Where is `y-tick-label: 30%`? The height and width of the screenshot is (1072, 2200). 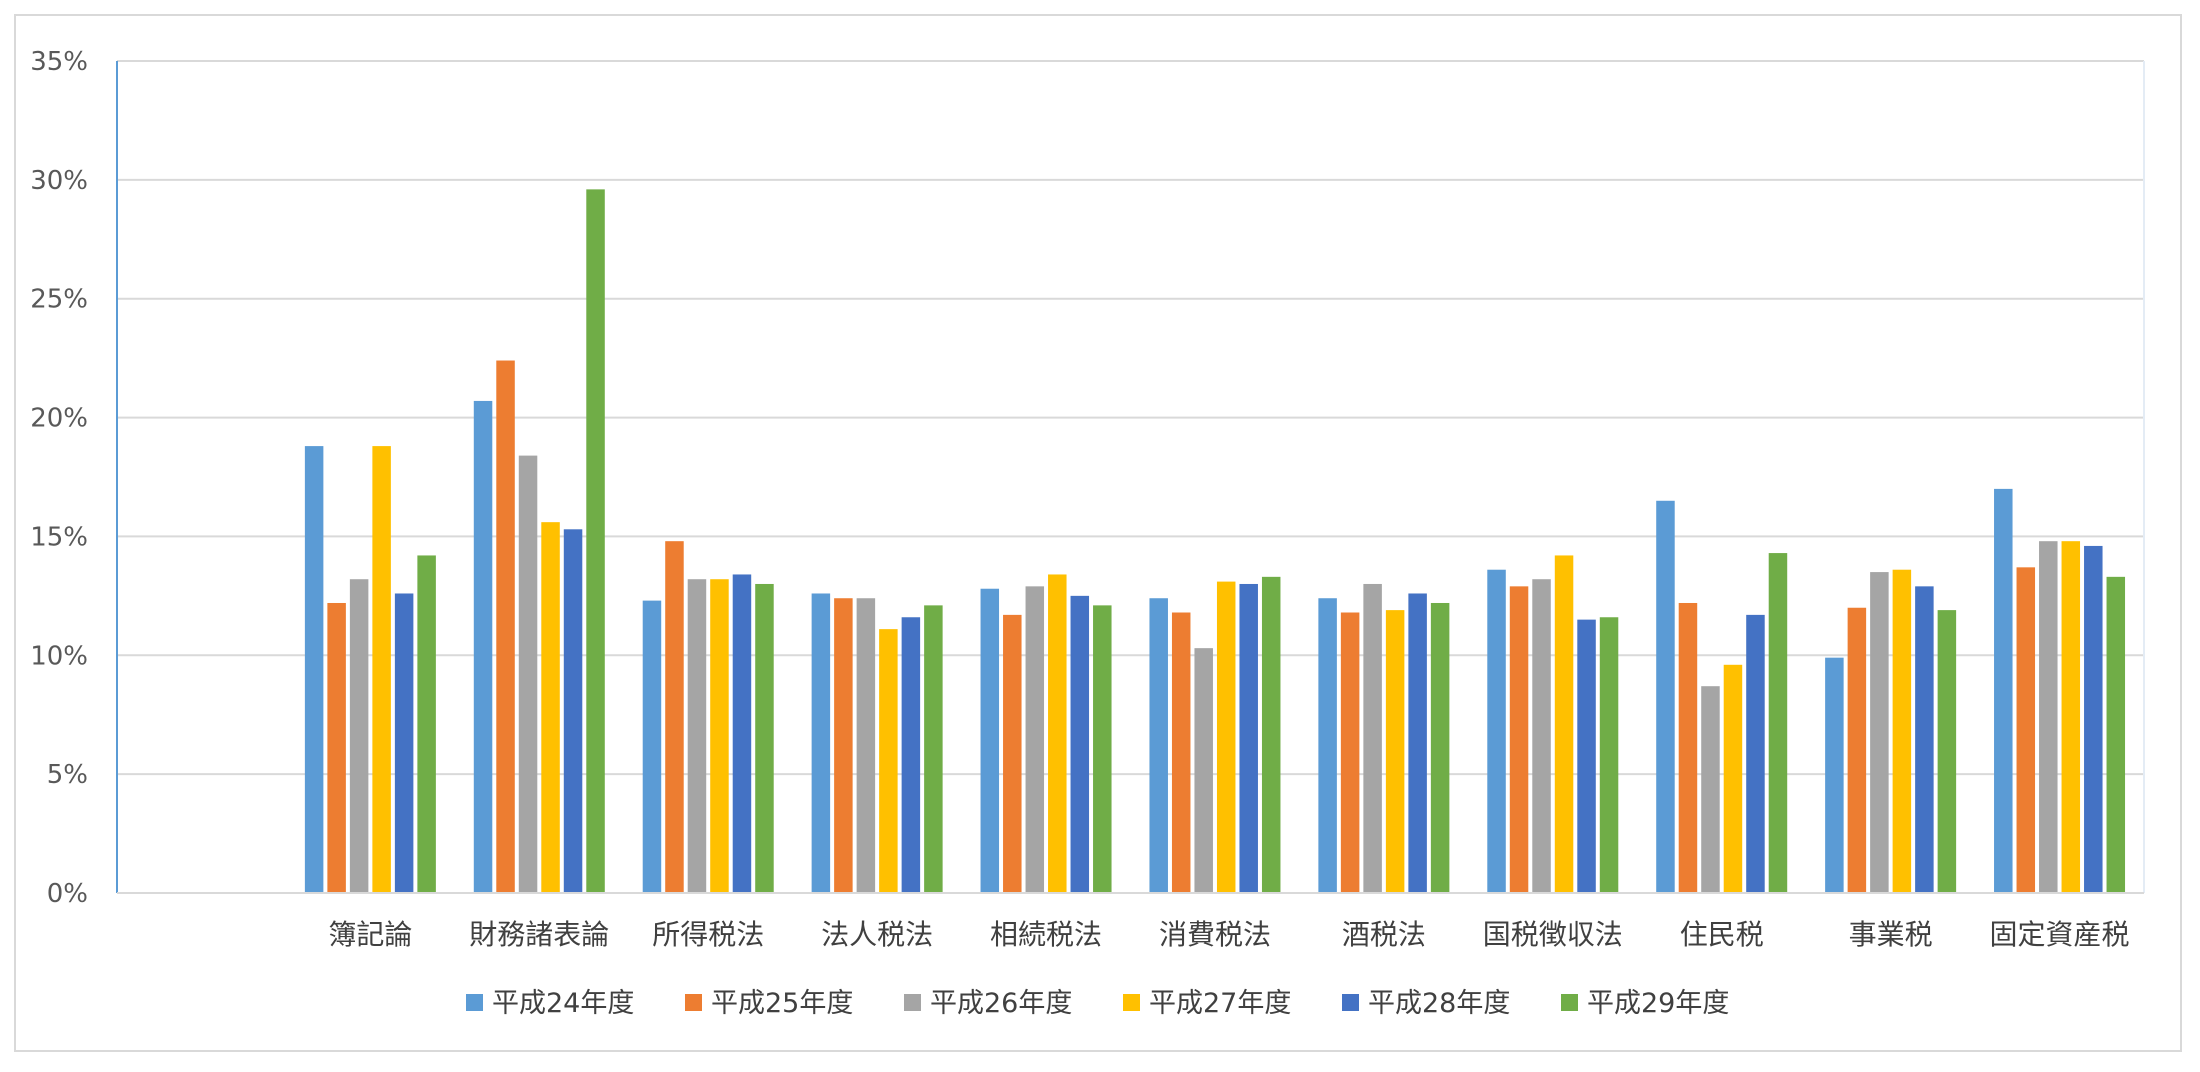 y-tick-label: 30% is located at coordinates (59, 181).